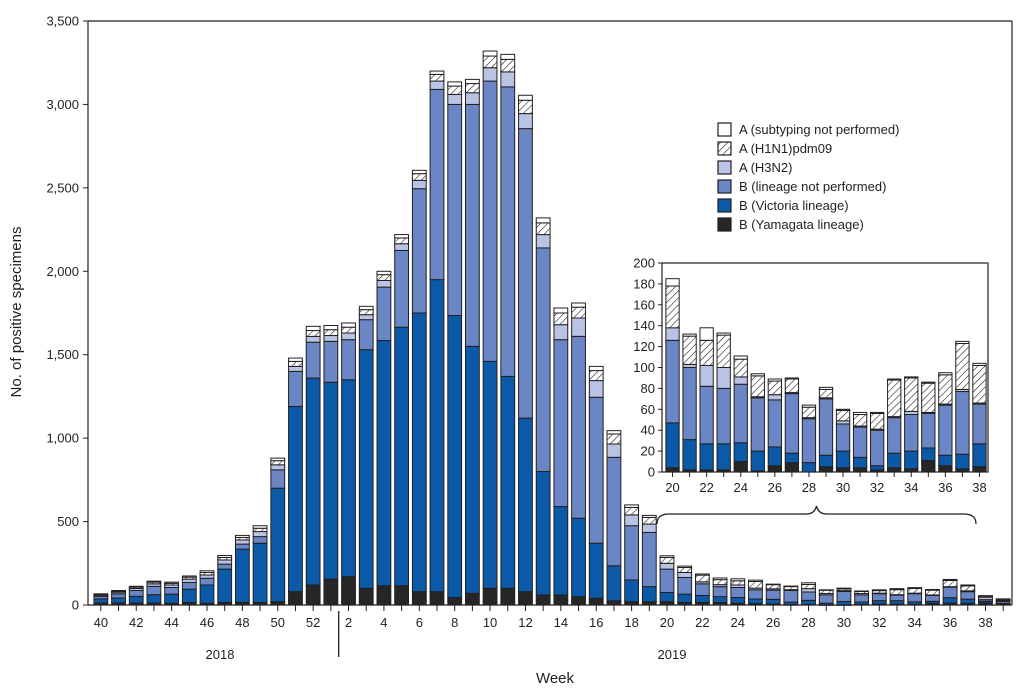  What do you see at coordinates (596, 622) in the screenshot?
I see `x-tick-label: 16` at bounding box center [596, 622].